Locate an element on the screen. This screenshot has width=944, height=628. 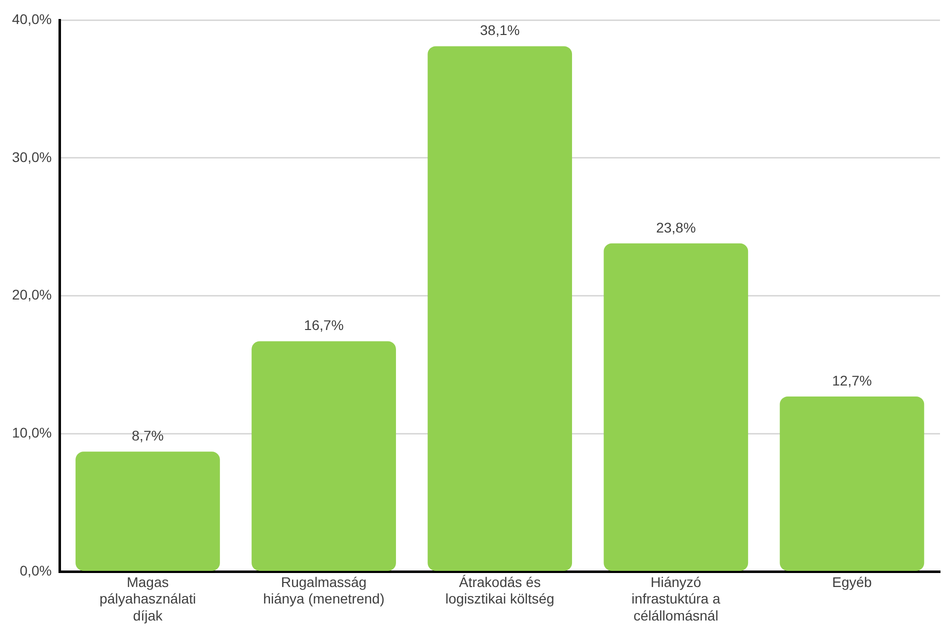
x-tick-label: Magas pályahasználati díjak is located at coordinates (147, 599).